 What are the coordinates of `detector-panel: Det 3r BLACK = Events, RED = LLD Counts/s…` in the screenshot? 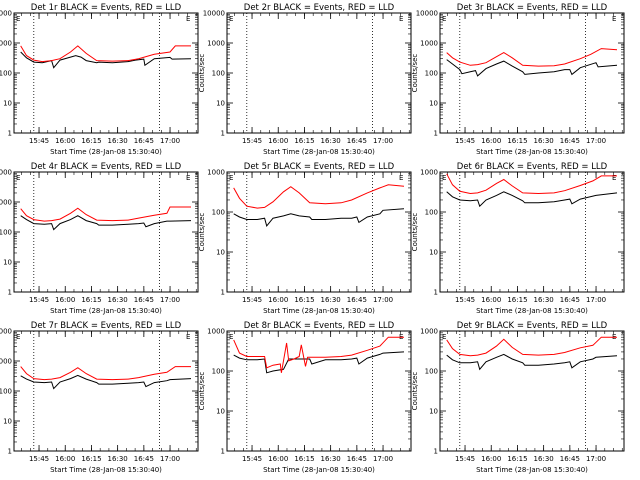 It's located at (518, 79).